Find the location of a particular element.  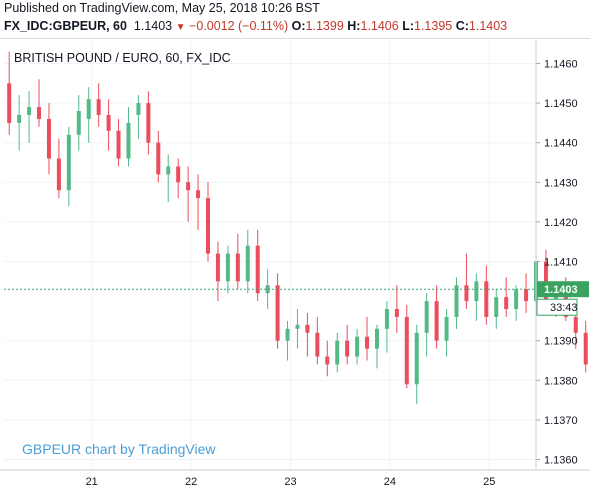

x-tick-label: 23 is located at coordinates (290, 482).